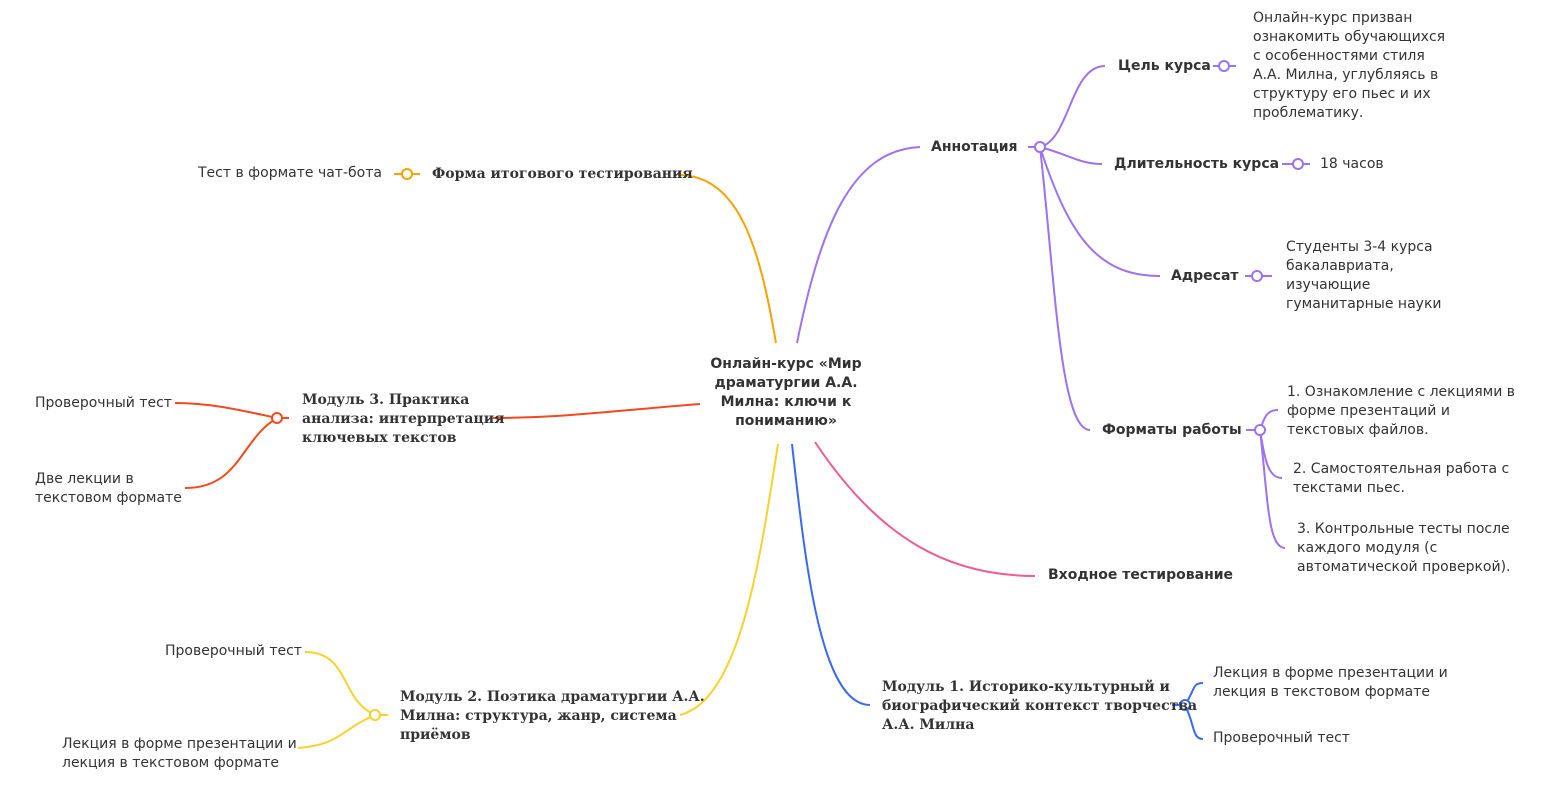  What do you see at coordinates (1367, 548) in the screenshot?
I see `text-line: каждого модуля (с` at bounding box center [1367, 548].